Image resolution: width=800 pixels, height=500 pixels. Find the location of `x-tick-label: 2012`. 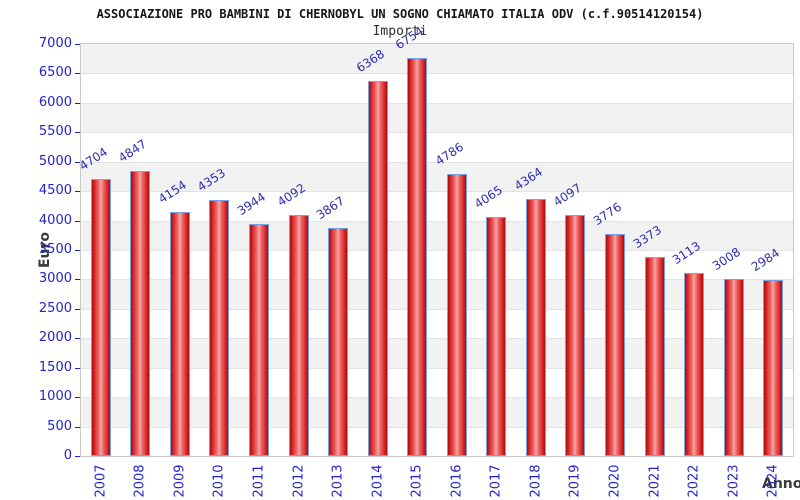

x-tick-label: 2012 is located at coordinates (299, 481).